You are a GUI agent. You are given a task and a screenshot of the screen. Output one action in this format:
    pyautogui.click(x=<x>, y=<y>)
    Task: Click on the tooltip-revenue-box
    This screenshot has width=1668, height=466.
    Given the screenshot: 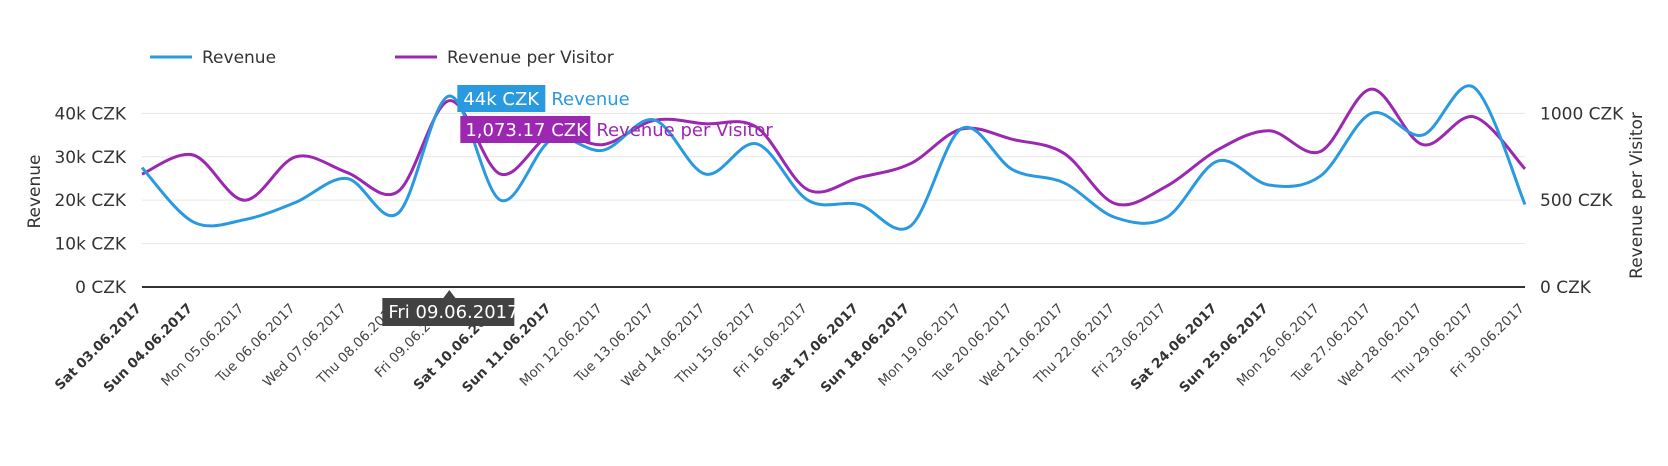 What is the action you would take?
    pyautogui.click(x=501, y=98)
    